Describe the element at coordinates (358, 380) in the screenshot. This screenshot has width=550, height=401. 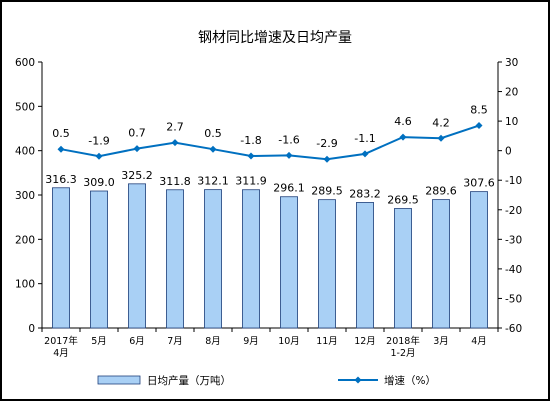
I see `legend-line-marker` at that location.